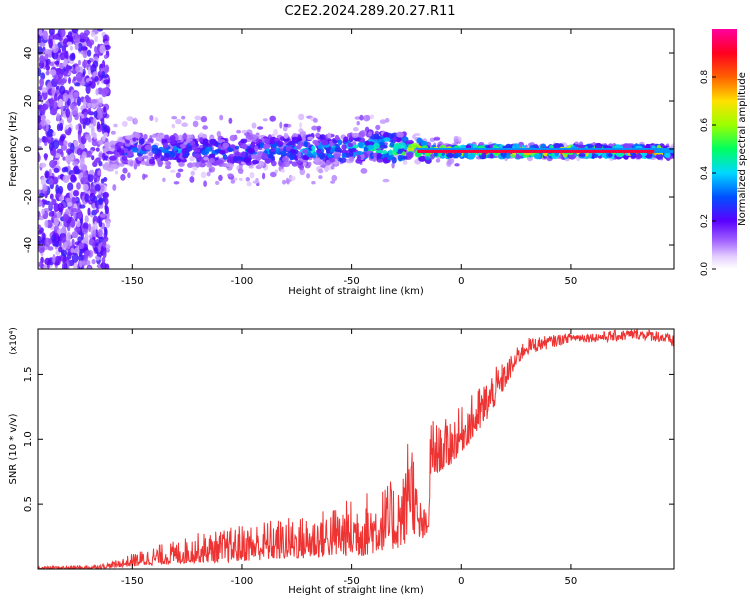 Image resolution: width=750 pixels, height=604 pixels. I want to click on colorbar-label: Normalized spectral amplitude, so click(742, 149).